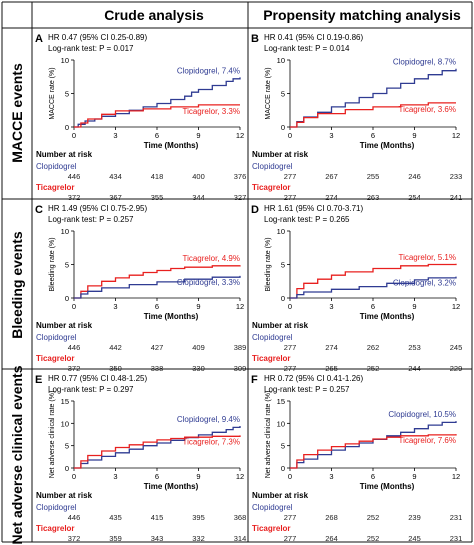 The height and width of the screenshot is (545, 474). Describe the element at coordinates (74, 538) in the screenshot. I see `risk-count: 372` at that location.